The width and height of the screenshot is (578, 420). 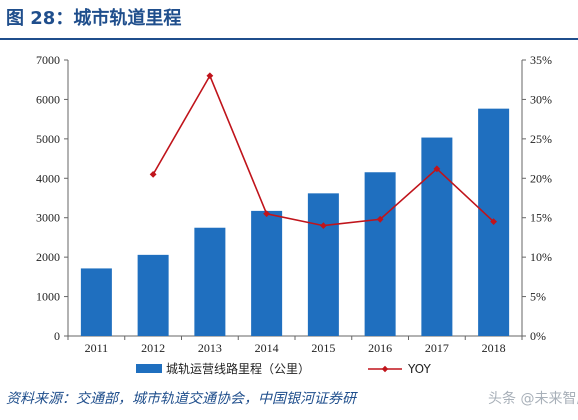 I want to click on x-tick-label: 2015, so click(x=323, y=348).